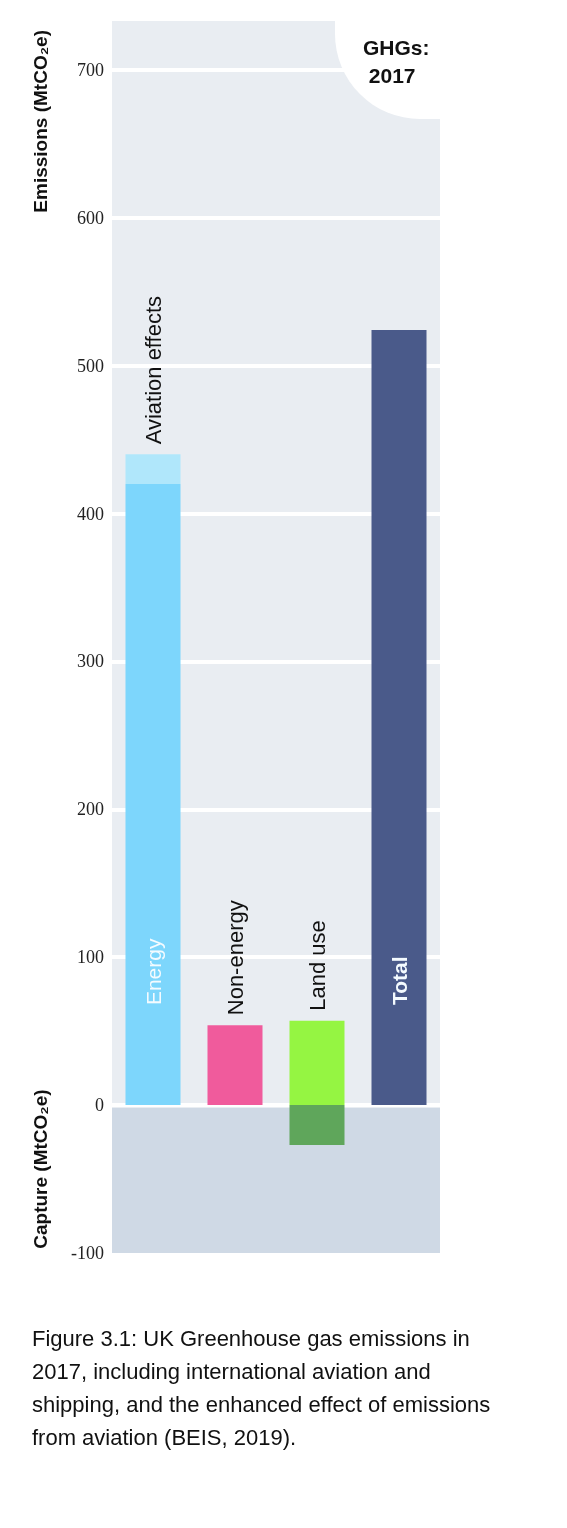 Image resolution: width=567 pixels, height=1528 pixels. I want to click on y-tick-label: 500, so click(90, 365).